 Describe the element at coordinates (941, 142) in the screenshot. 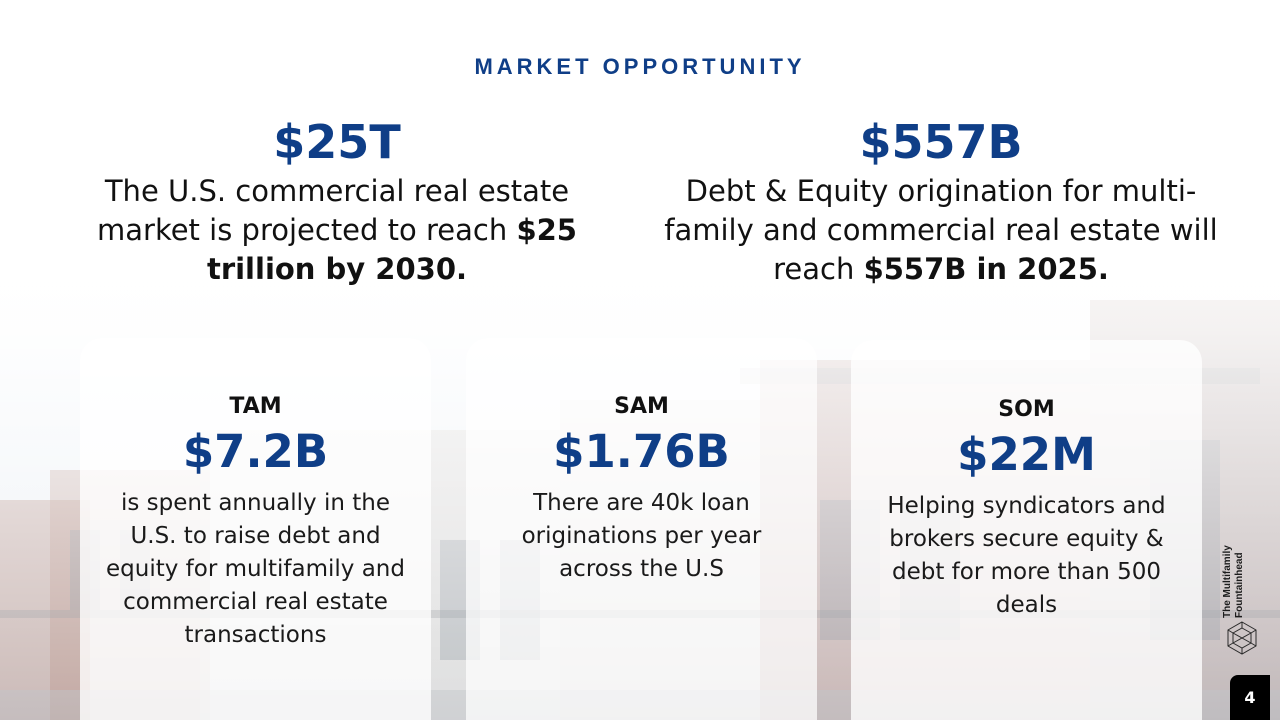

I see `headline-value: $557B` at that location.